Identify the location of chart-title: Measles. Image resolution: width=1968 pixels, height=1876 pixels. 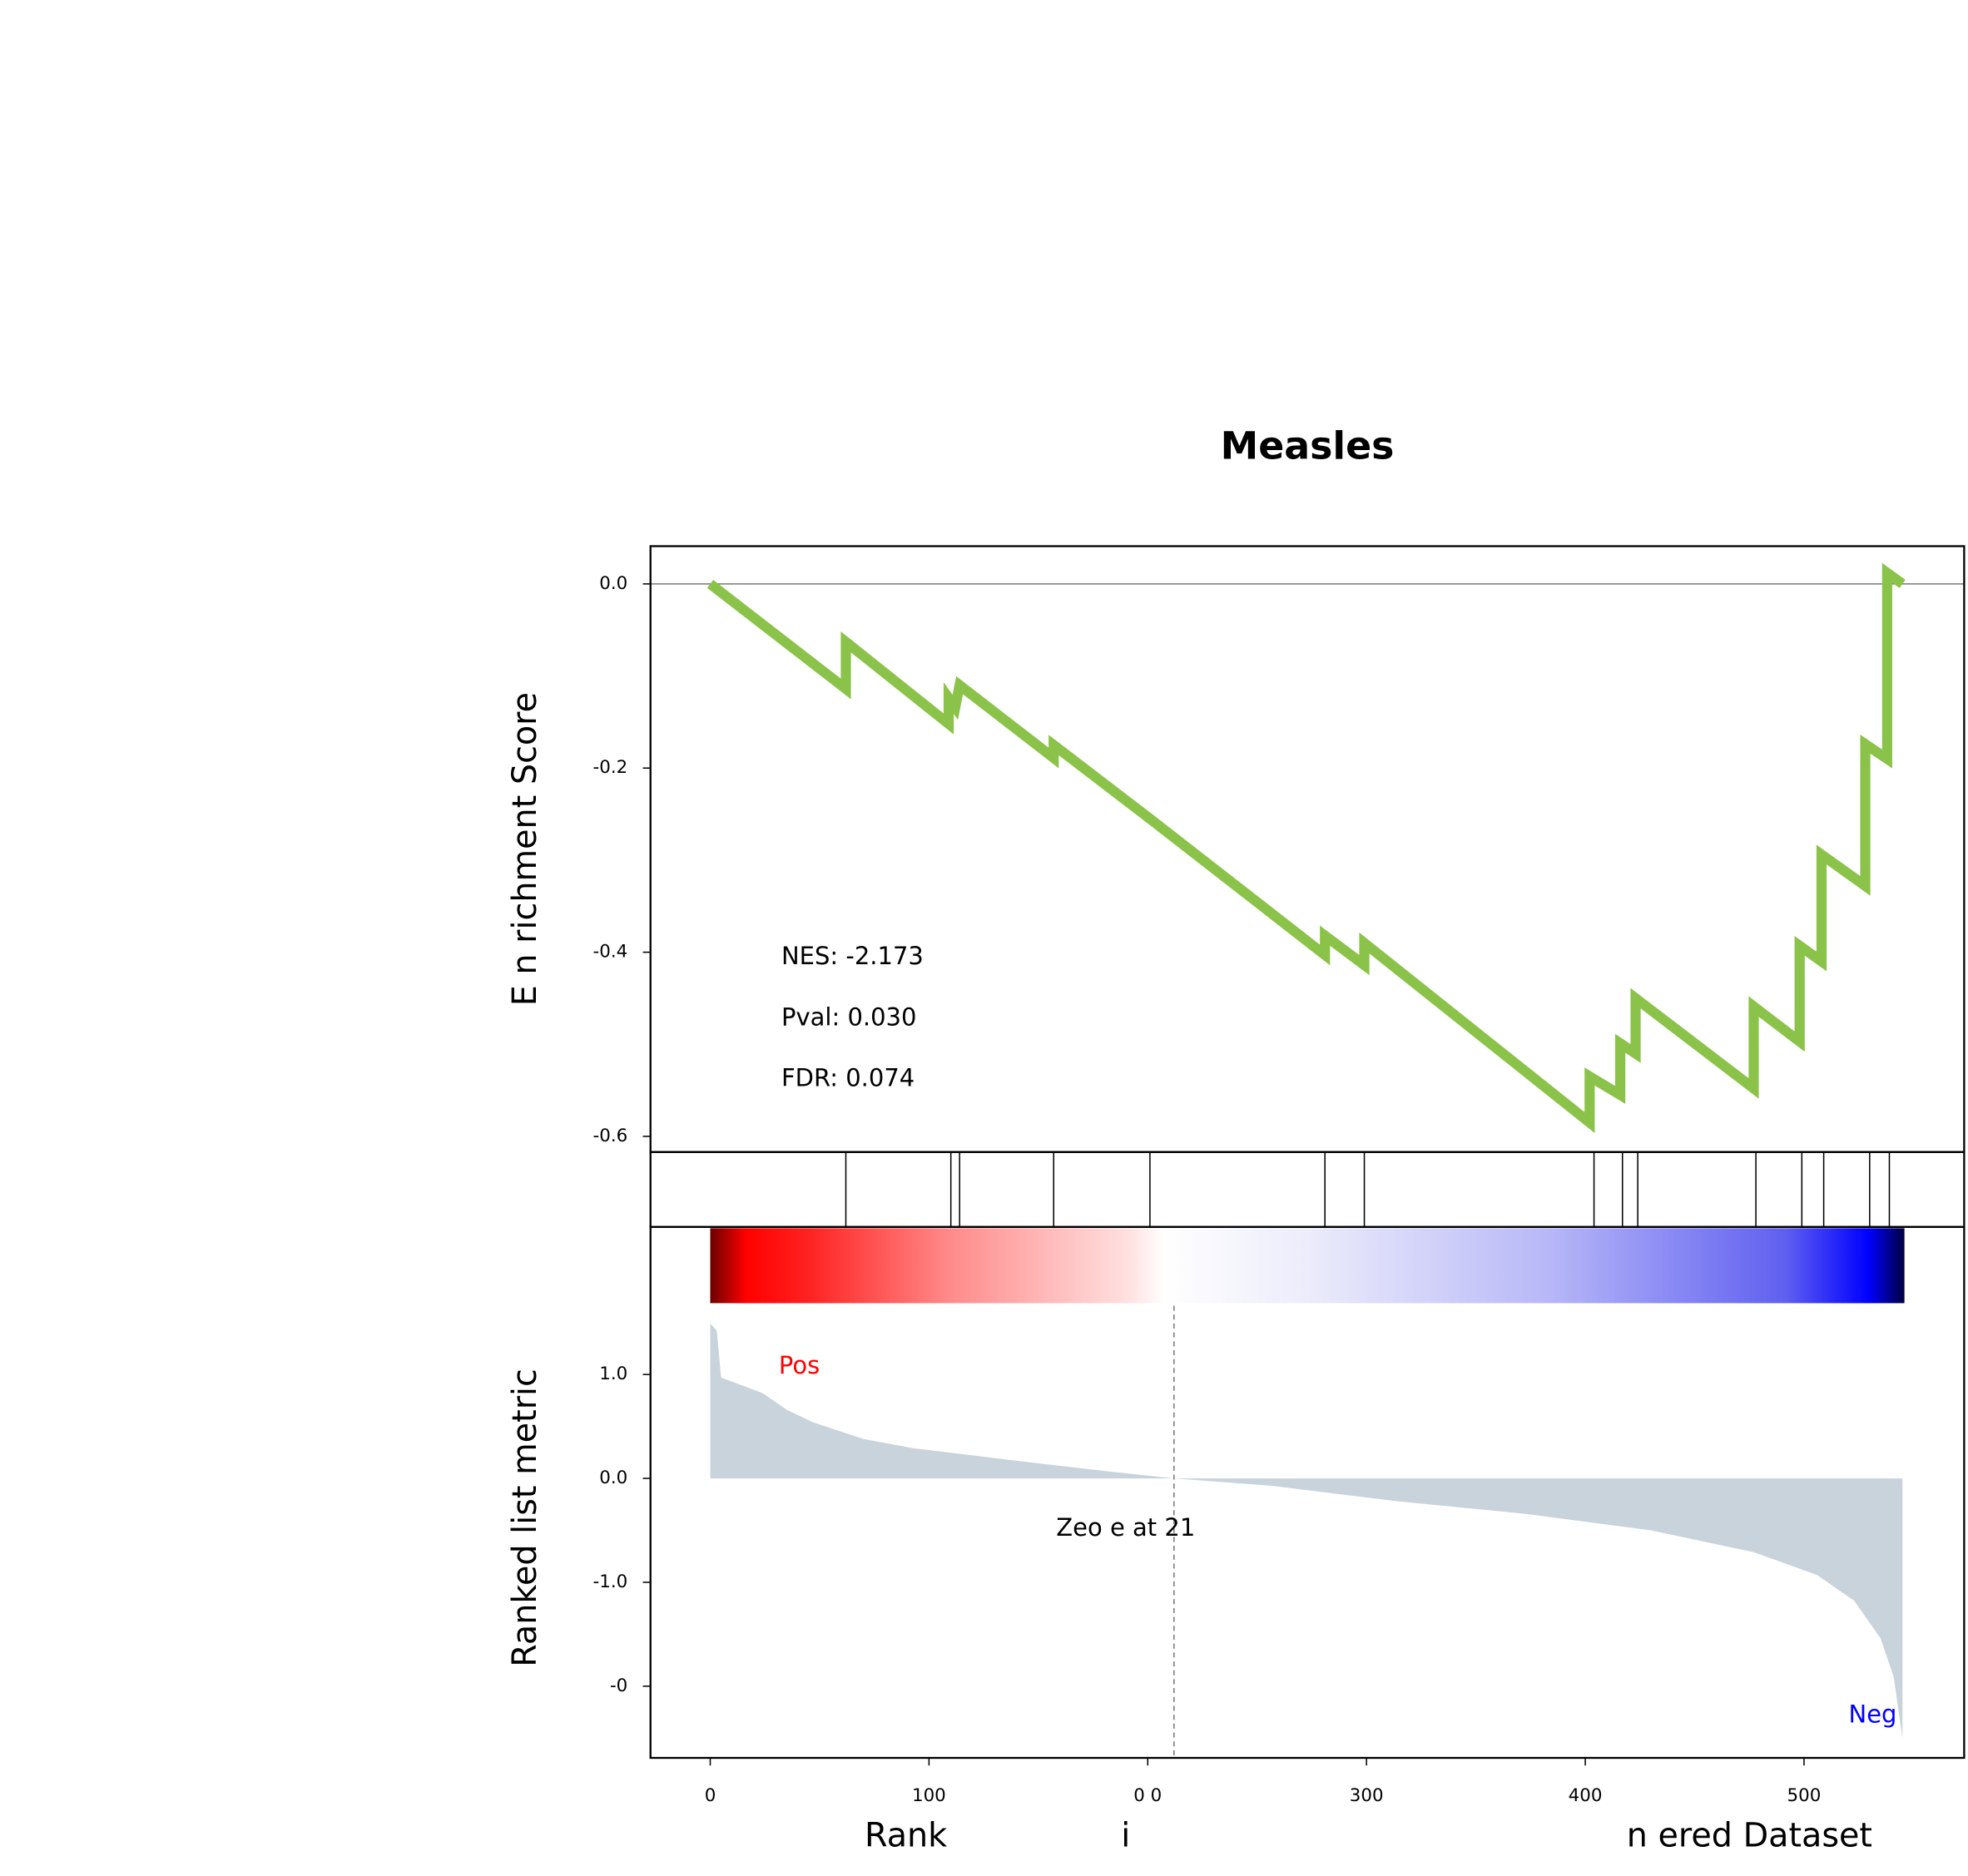
(1308, 445).